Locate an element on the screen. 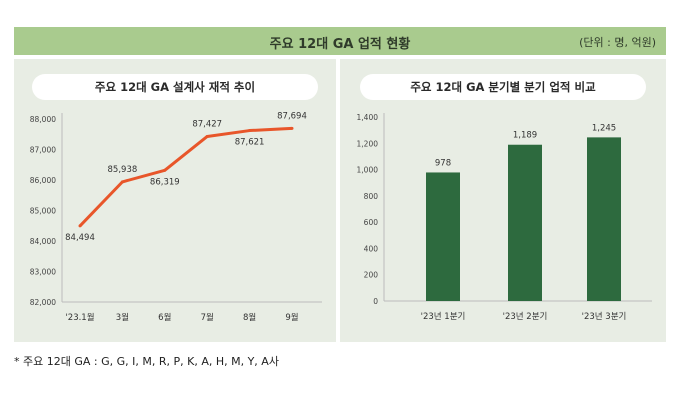  y-tick-label: 1,400 is located at coordinates (368, 117).